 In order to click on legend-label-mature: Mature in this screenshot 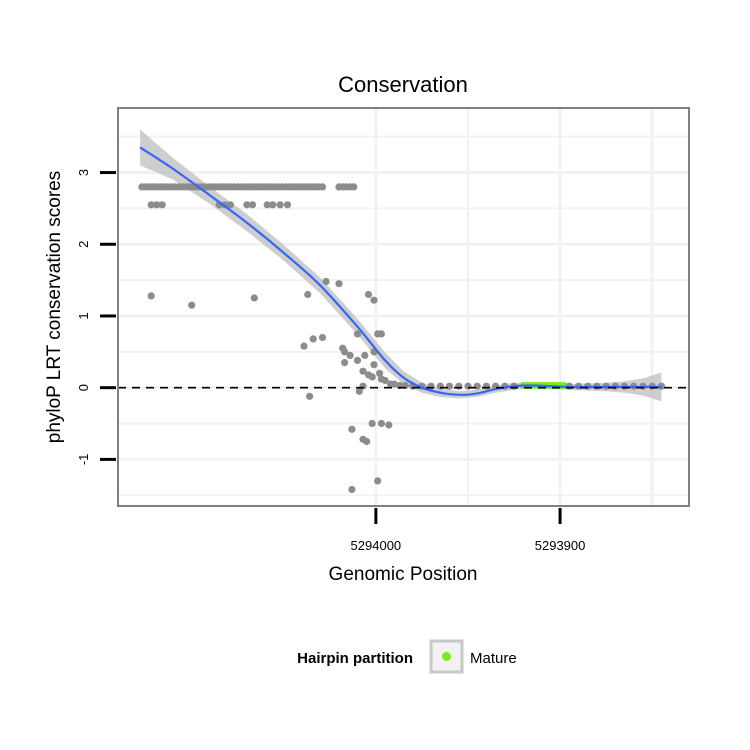, I will do `click(493, 658)`.